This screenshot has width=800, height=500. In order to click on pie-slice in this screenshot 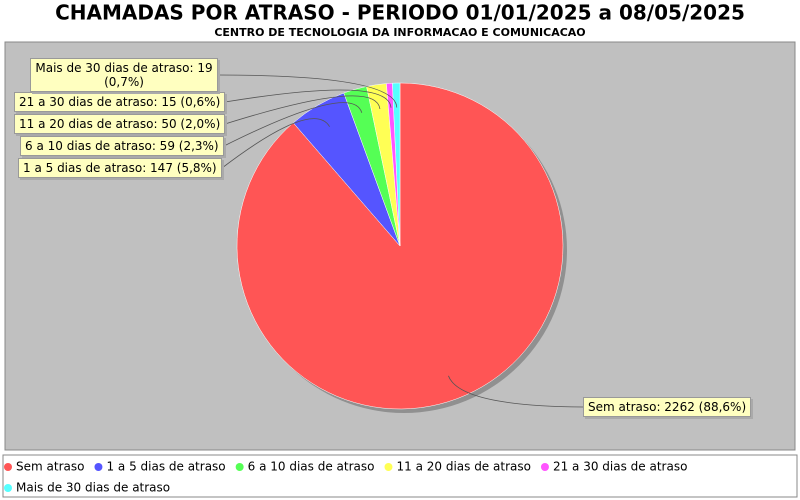, I will do `click(396, 164)`.